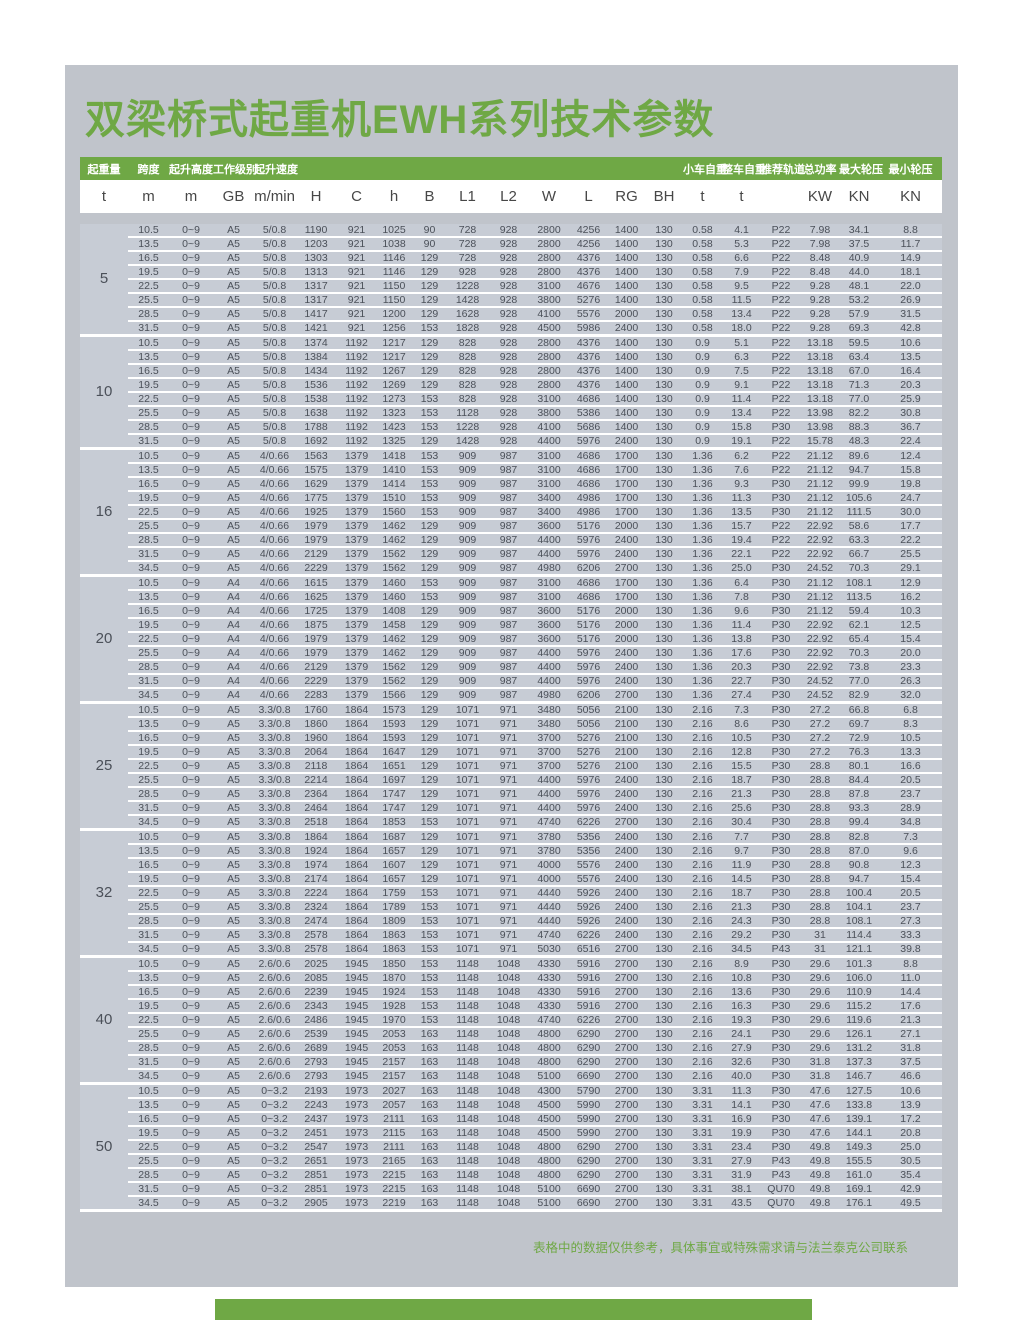  Describe the element at coordinates (148, 1204) in the screenshot. I see `spec-cell: 34.5` at that location.